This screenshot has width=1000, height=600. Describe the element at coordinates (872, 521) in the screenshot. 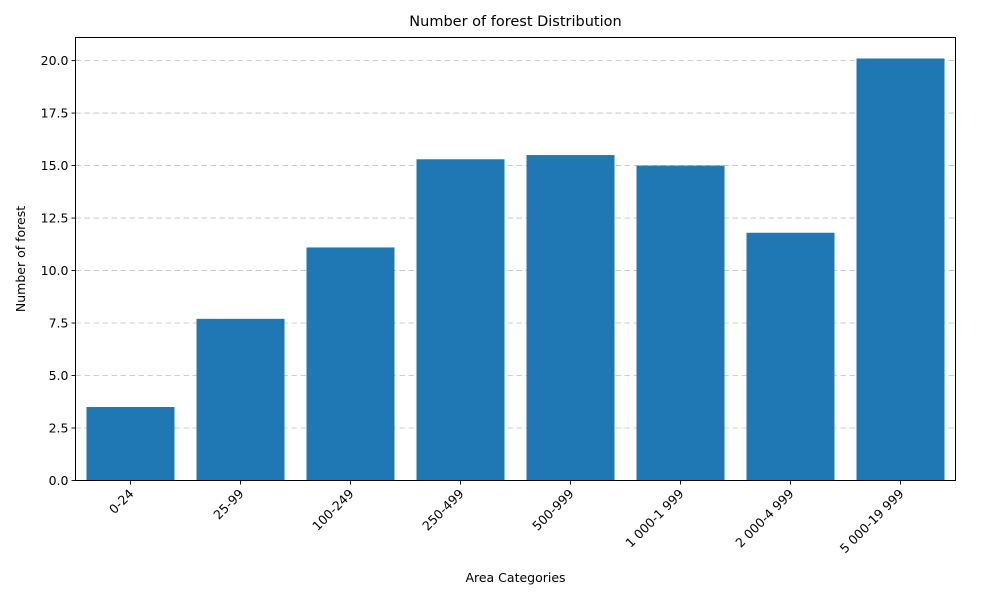

I see `x-tick-label: 5 000-19 999` at that location.